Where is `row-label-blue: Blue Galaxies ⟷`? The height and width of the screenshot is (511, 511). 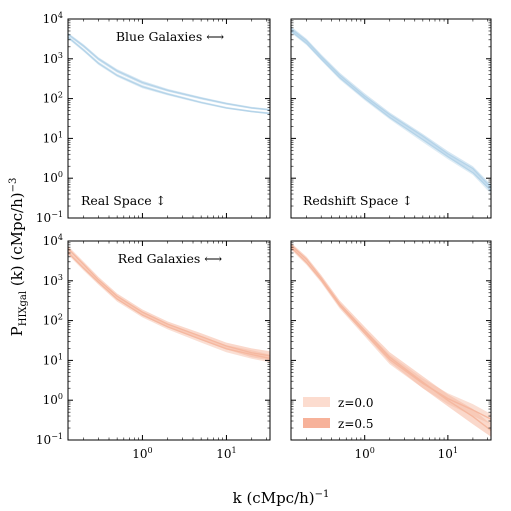
row-label-blue: Blue Galaxies ⟷ is located at coordinates (170, 36).